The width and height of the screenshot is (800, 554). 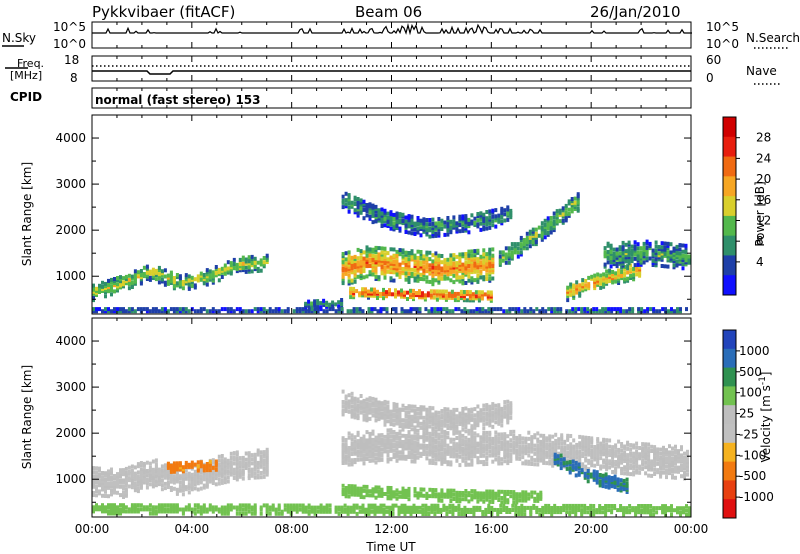 I want to click on y-tick-label: 1000, so click(x=70, y=276).